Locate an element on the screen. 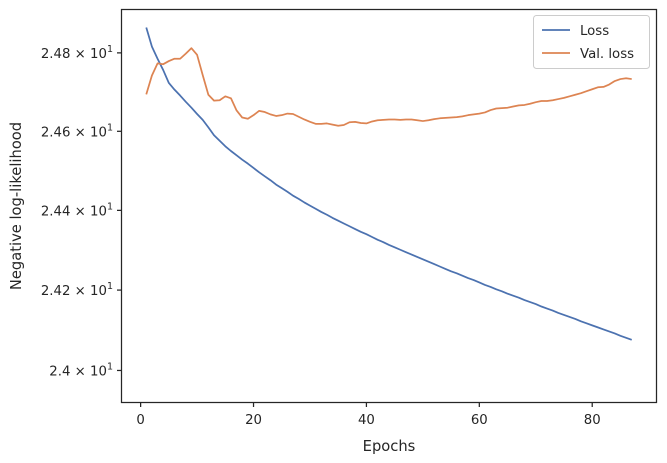  y-tick-label: 2.48 × 10¹ is located at coordinates (77, 53).